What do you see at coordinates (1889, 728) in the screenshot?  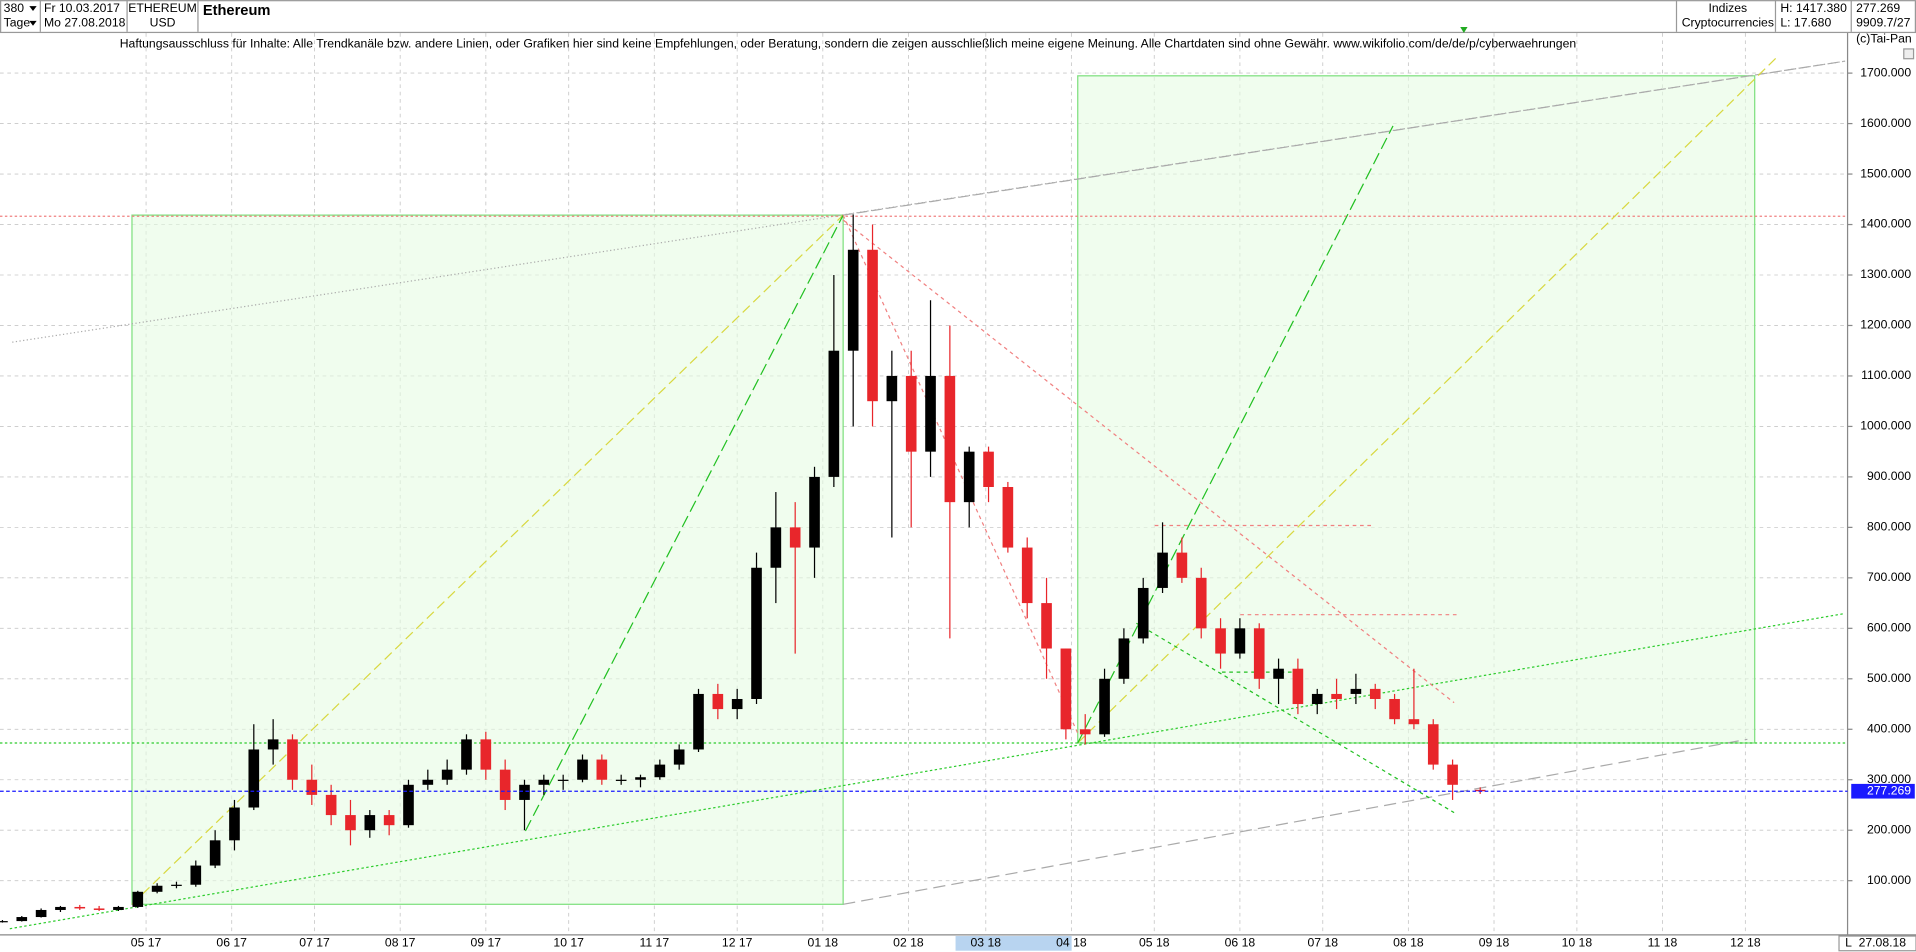 I see `y-tick-label: 400.000` at bounding box center [1889, 728].